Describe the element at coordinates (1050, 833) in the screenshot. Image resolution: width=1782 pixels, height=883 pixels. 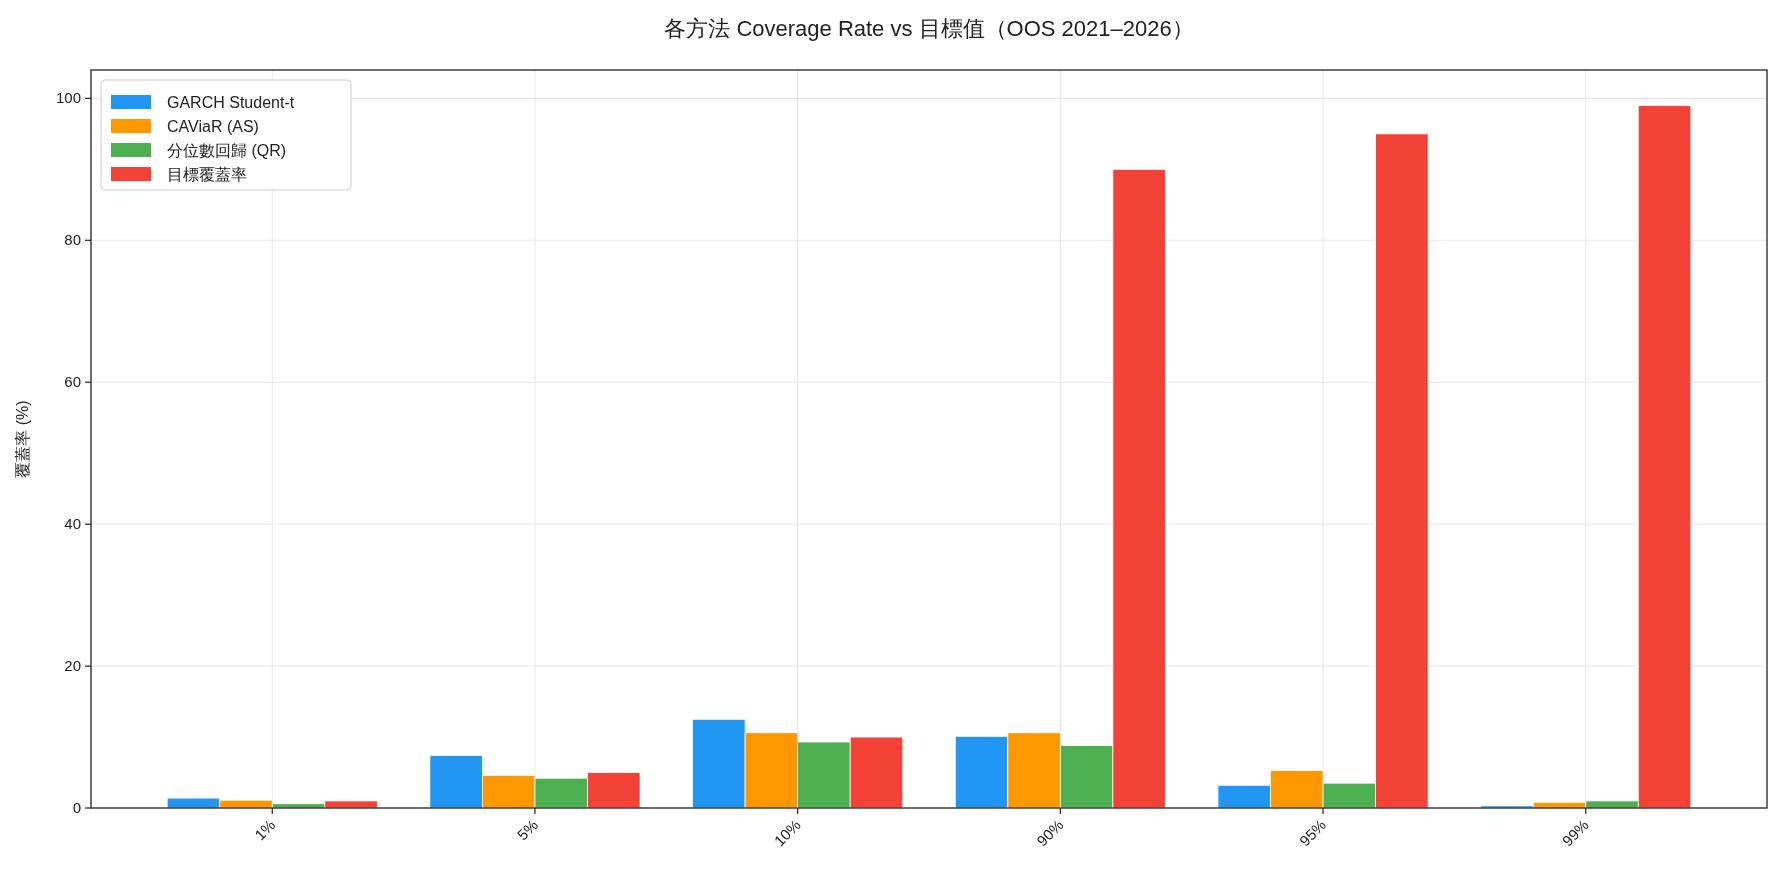
I see `x-tick-label: 90%` at that location.